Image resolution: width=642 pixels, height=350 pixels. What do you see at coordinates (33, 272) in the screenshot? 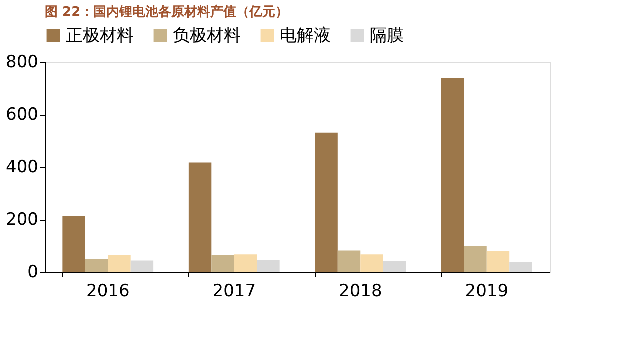
I see `y-tick-label: 0` at bounding box center [33, 272].